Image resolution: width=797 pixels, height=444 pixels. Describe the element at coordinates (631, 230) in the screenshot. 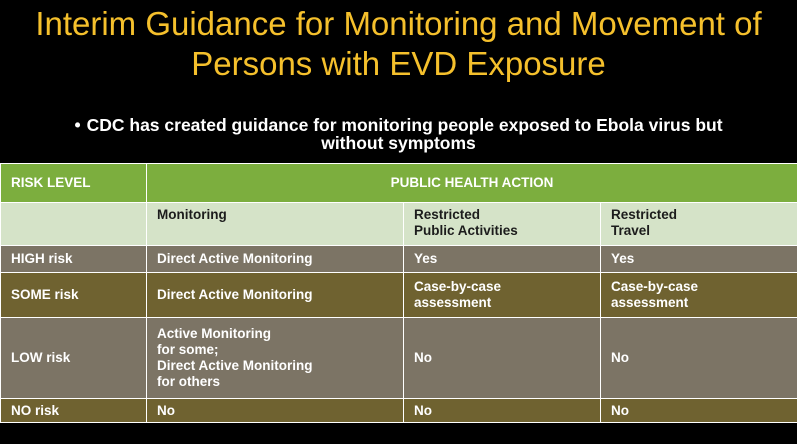

I see `subheader-restricted-travel-line-2: Travel` at that location.